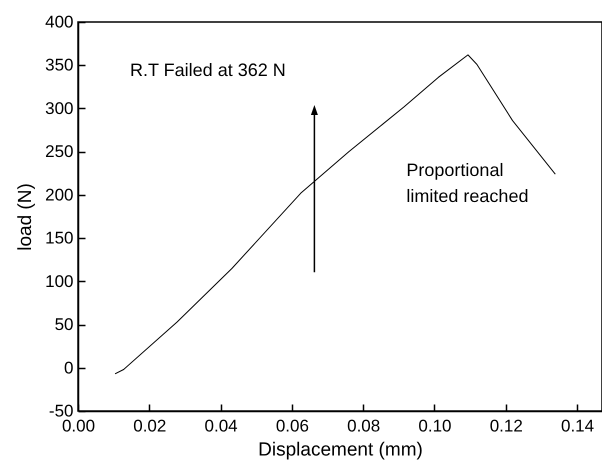  What do you see at coordinates (59, 238) in the screenshot?
I see `y-tick-label: 150` at bounding box center [59, 238].